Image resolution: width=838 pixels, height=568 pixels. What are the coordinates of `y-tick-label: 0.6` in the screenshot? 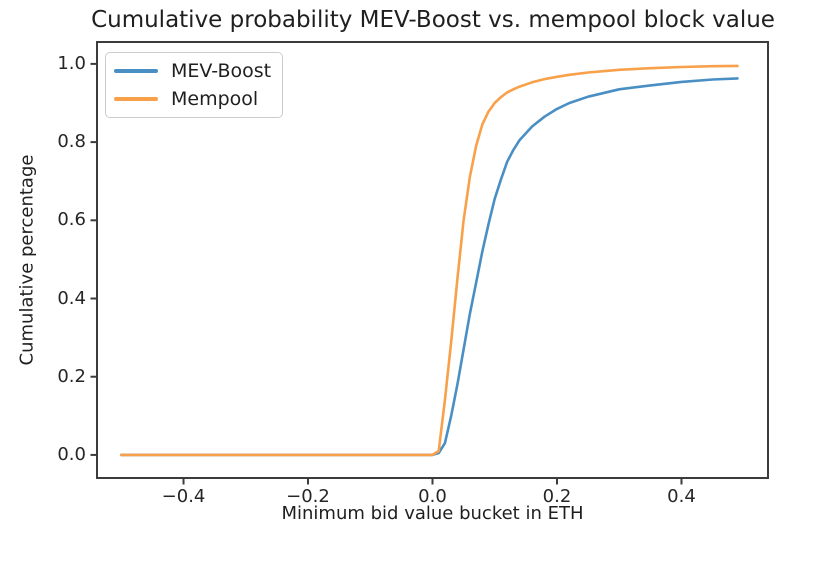 It's located at (71, 220).